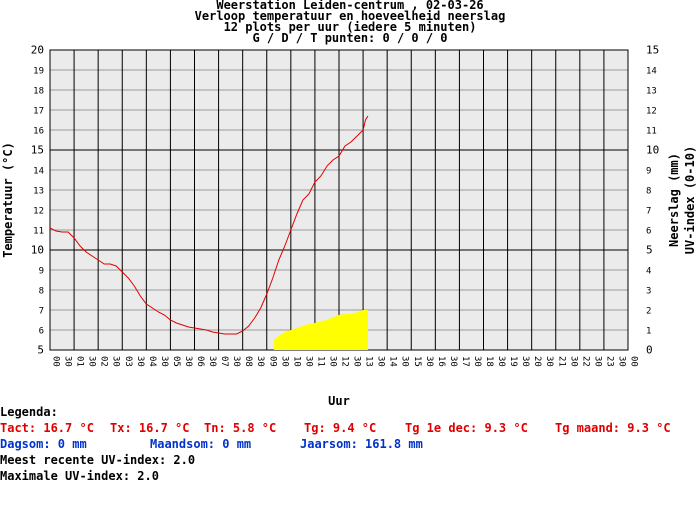  What do you see at coordinates (150, 428) in the screenshot?
I see `legend-tx: Tx: 16.7 °C` at bounding box center [150, 428].